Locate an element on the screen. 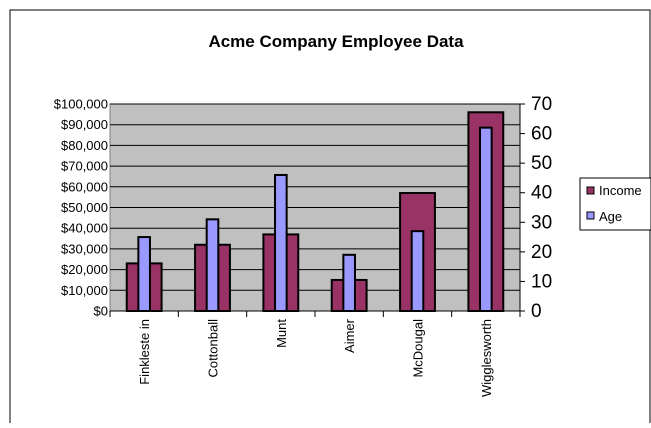  legend-label-income: Income is located at coordinates (620, 190).